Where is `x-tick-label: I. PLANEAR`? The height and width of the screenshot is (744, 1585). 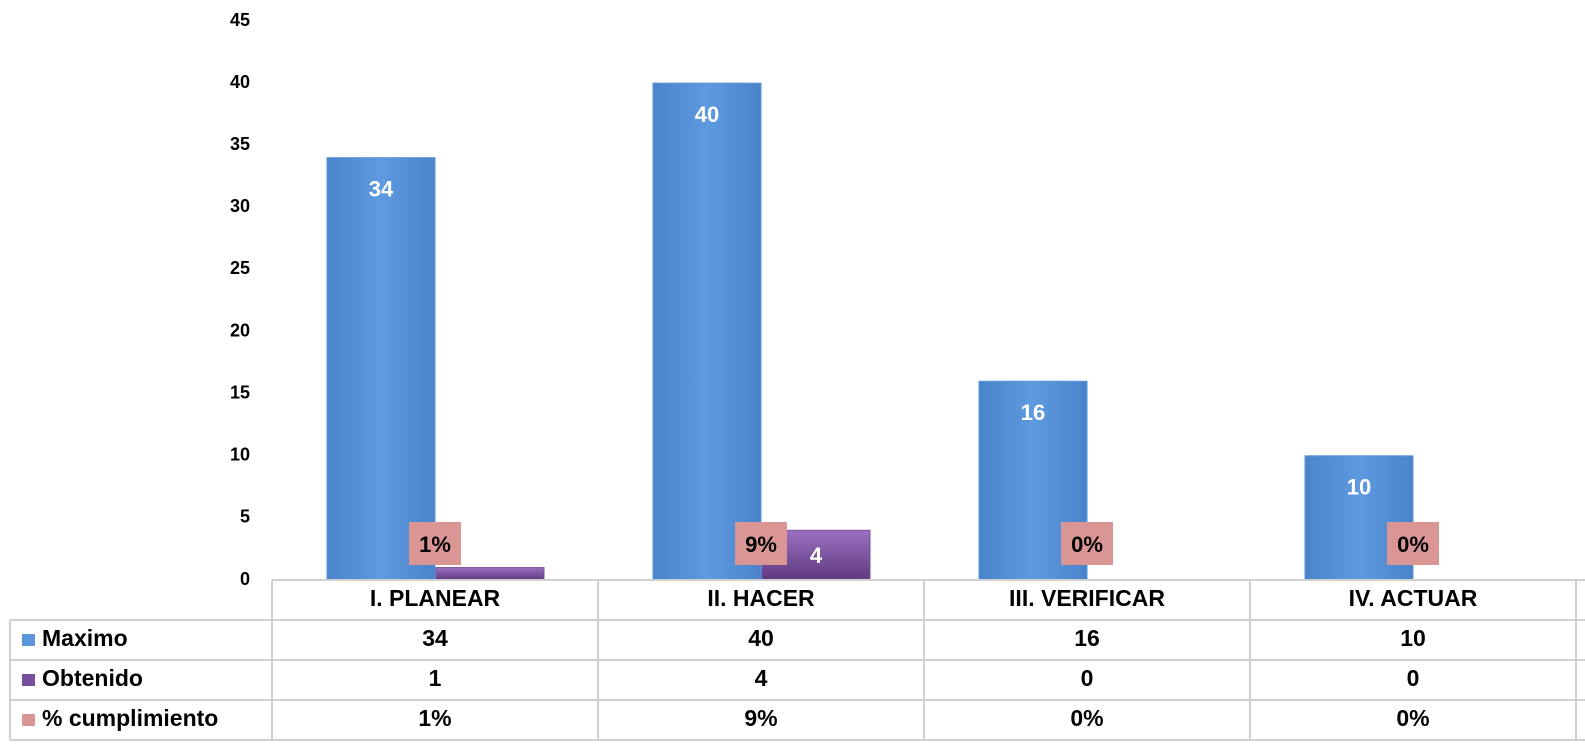
x-tick-label: I. PLANEAR is located at coordinates (435, 598).